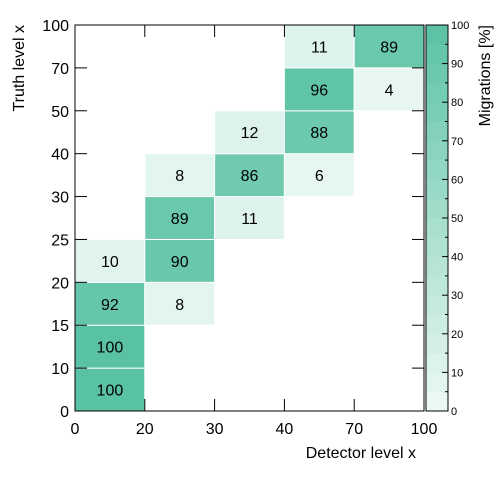 The image size is (498, 483). Describe the element at coordinates (55, 219) in the screenshot. I see `y-axis-tick-labels: 0 10 15 20 25 30 40 50 70 100` at that location.